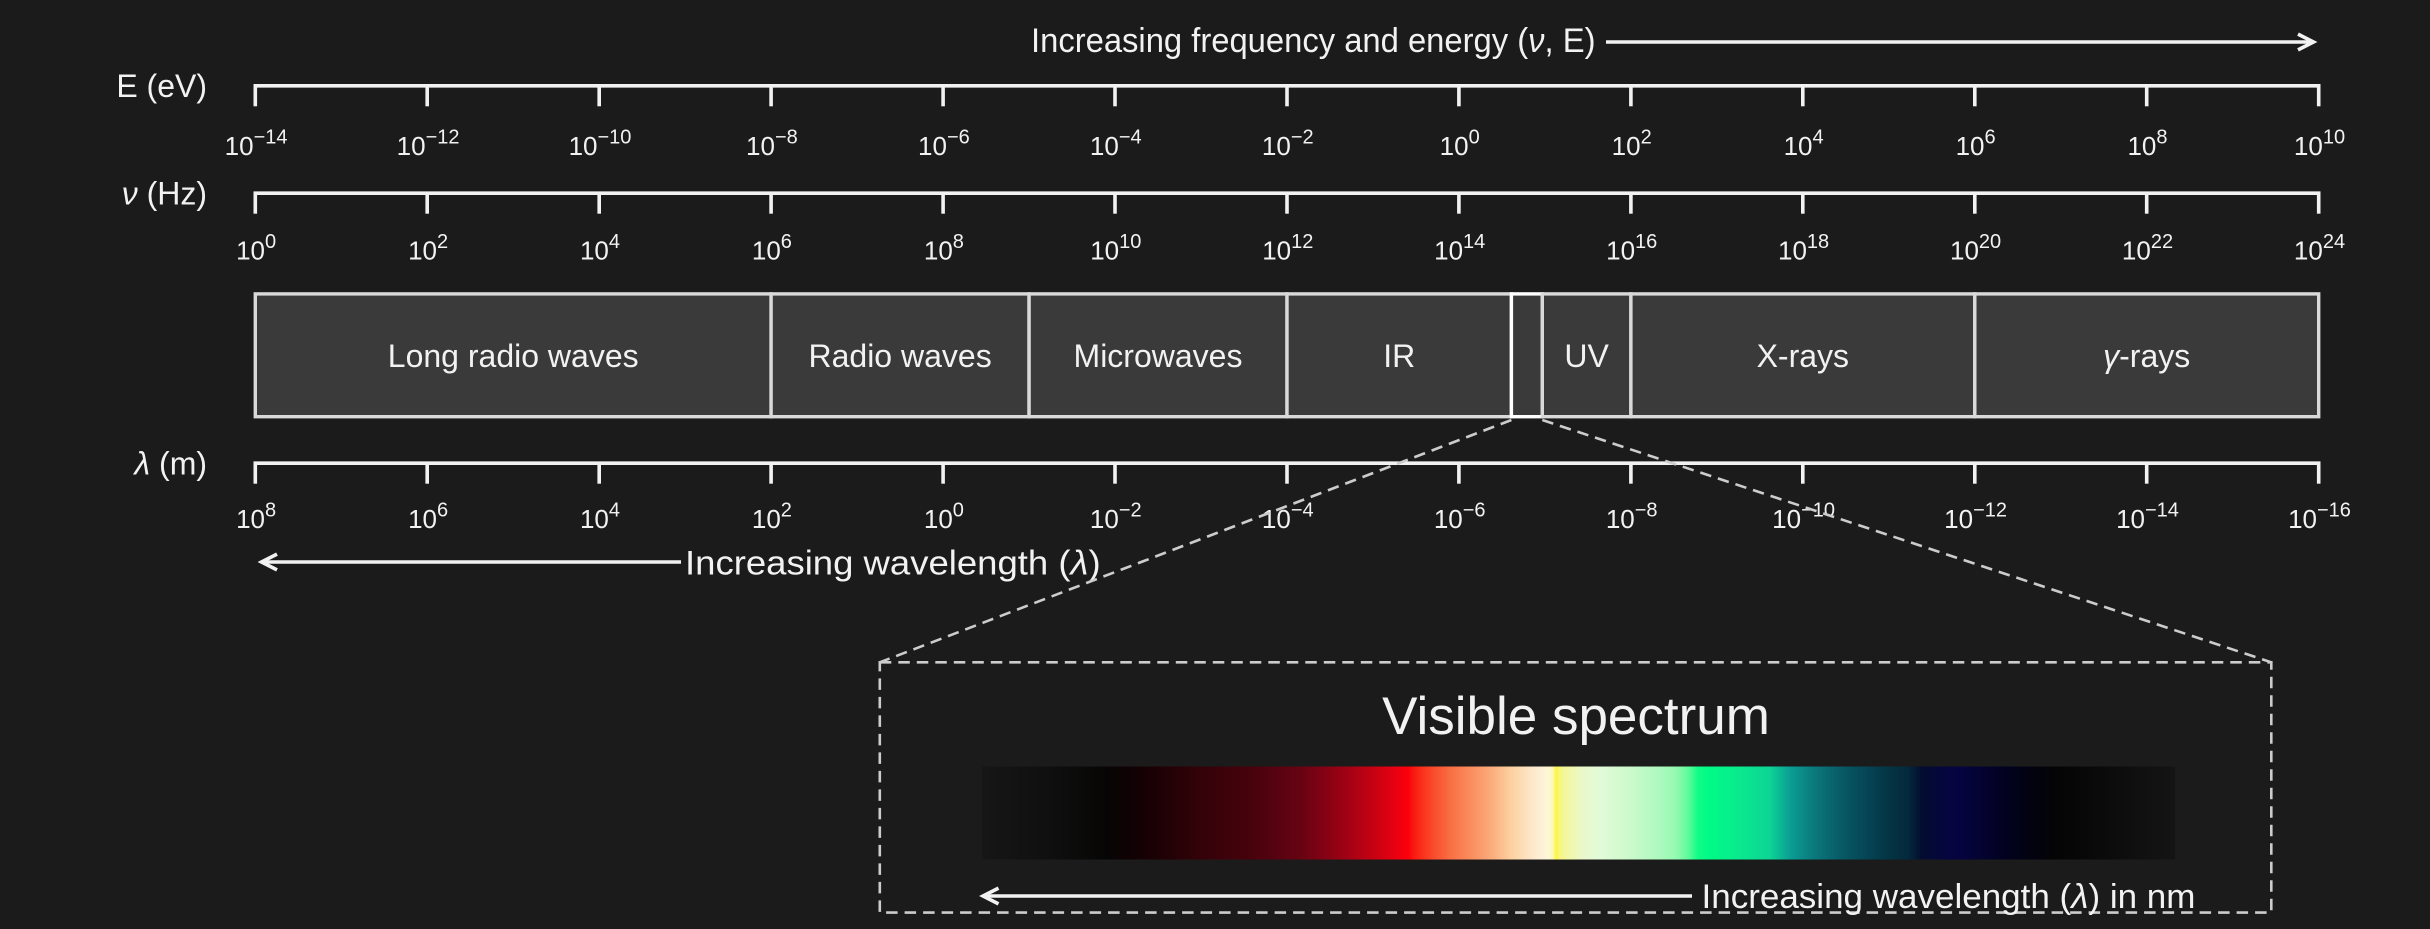 Image resolution: width=2430 pixels, height=929 pixels. I want to click on svg-text:Increasing frequency and energ: Increasing frequency and energy (ν, E), so click(1313, 42).